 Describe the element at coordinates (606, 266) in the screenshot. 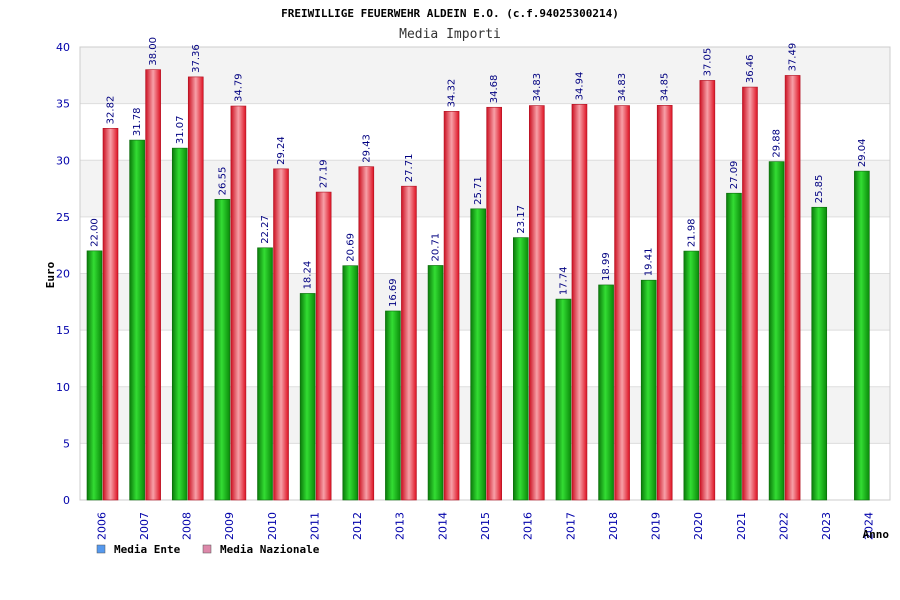

I see `data-label: 18.99` at that location.